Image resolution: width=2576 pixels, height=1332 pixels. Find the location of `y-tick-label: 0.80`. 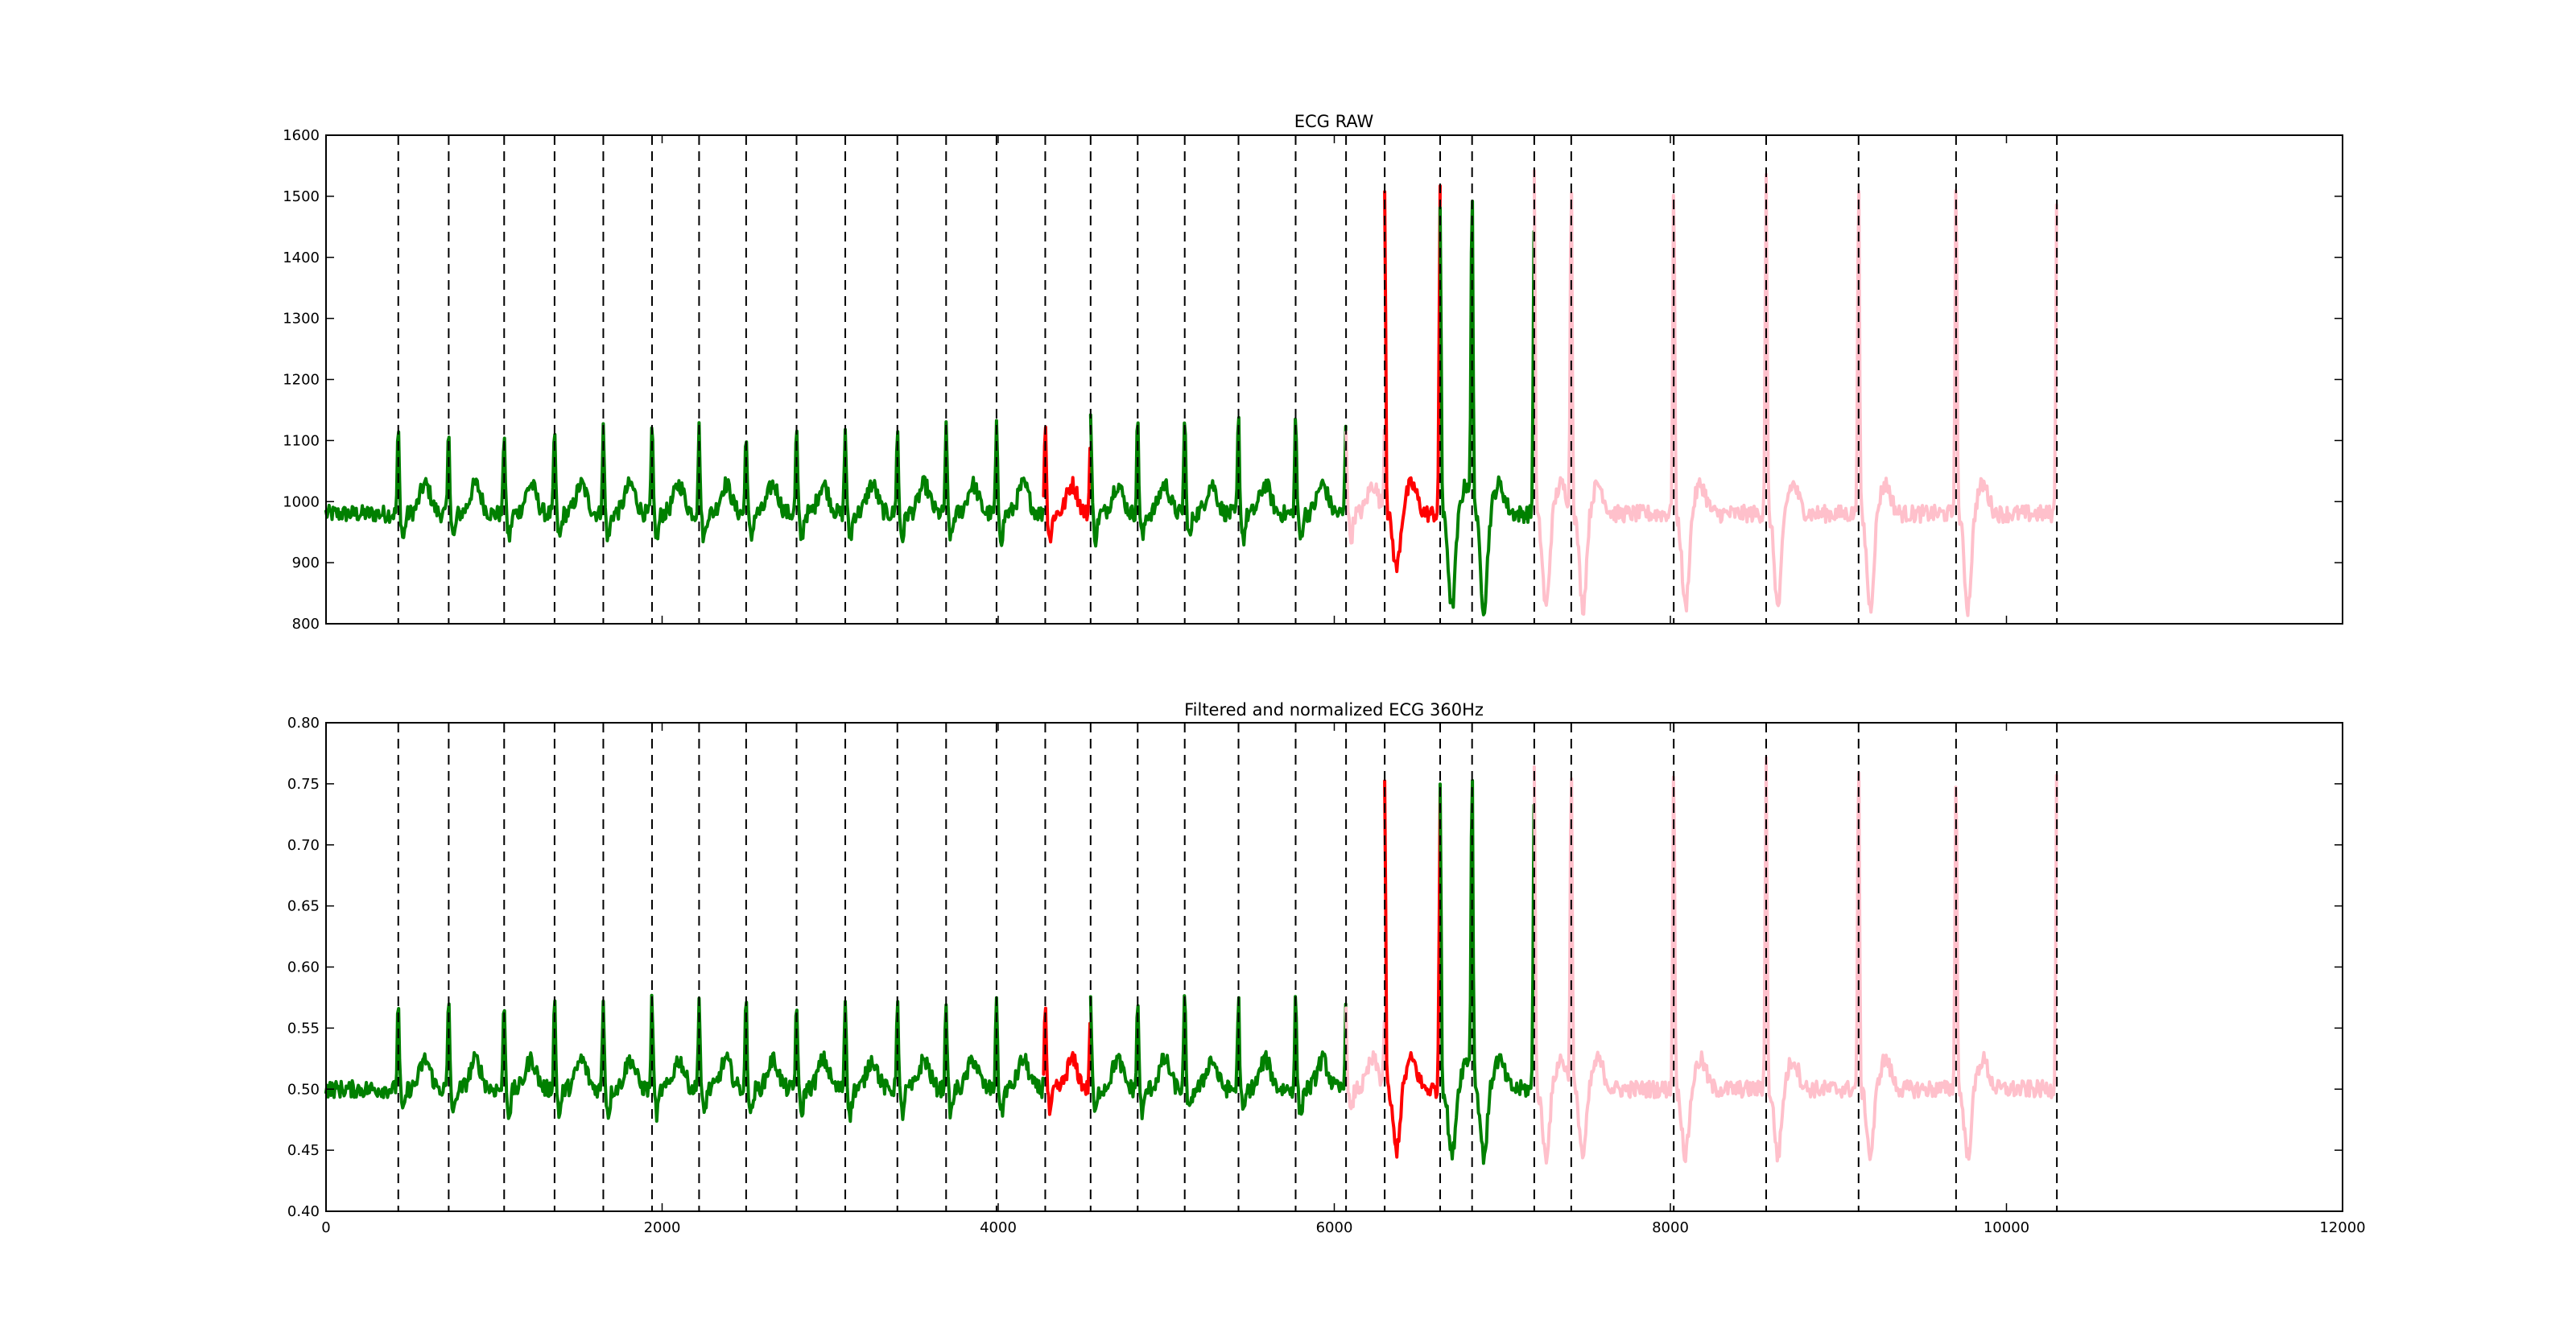

y-tick-label: 0.80 is located at coordinates (303, 723).